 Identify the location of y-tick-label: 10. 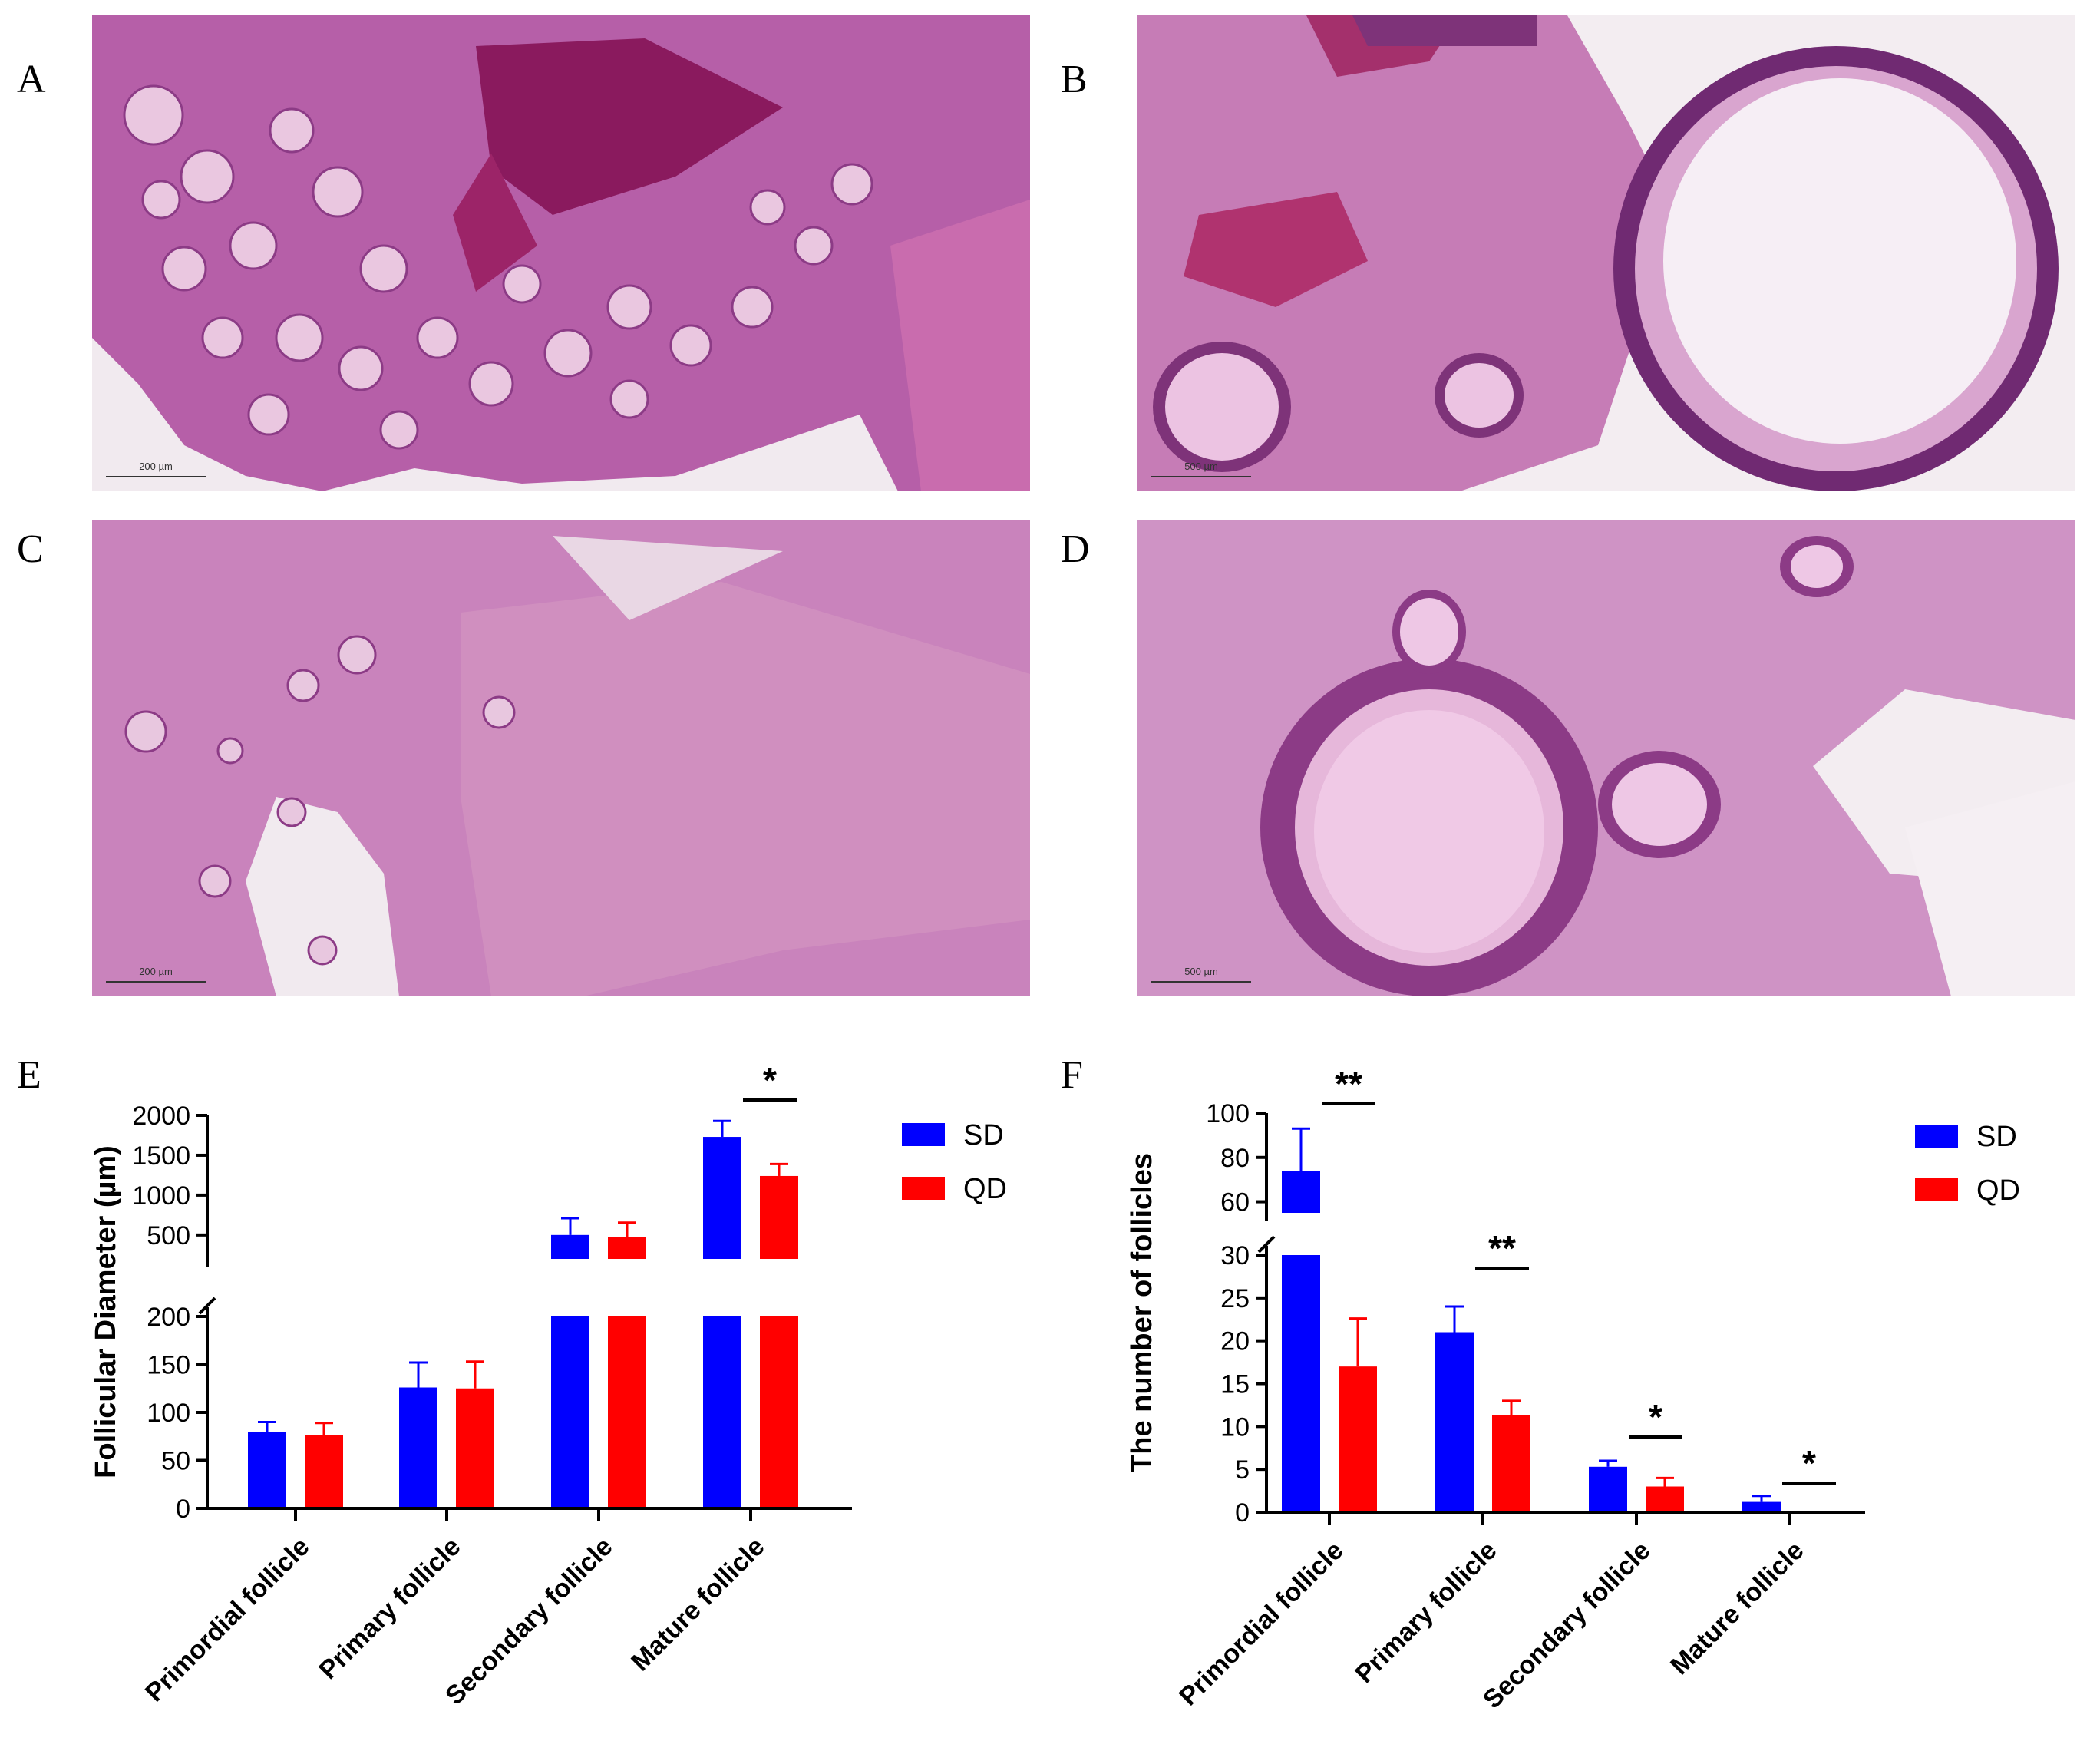
(1235, 1427).